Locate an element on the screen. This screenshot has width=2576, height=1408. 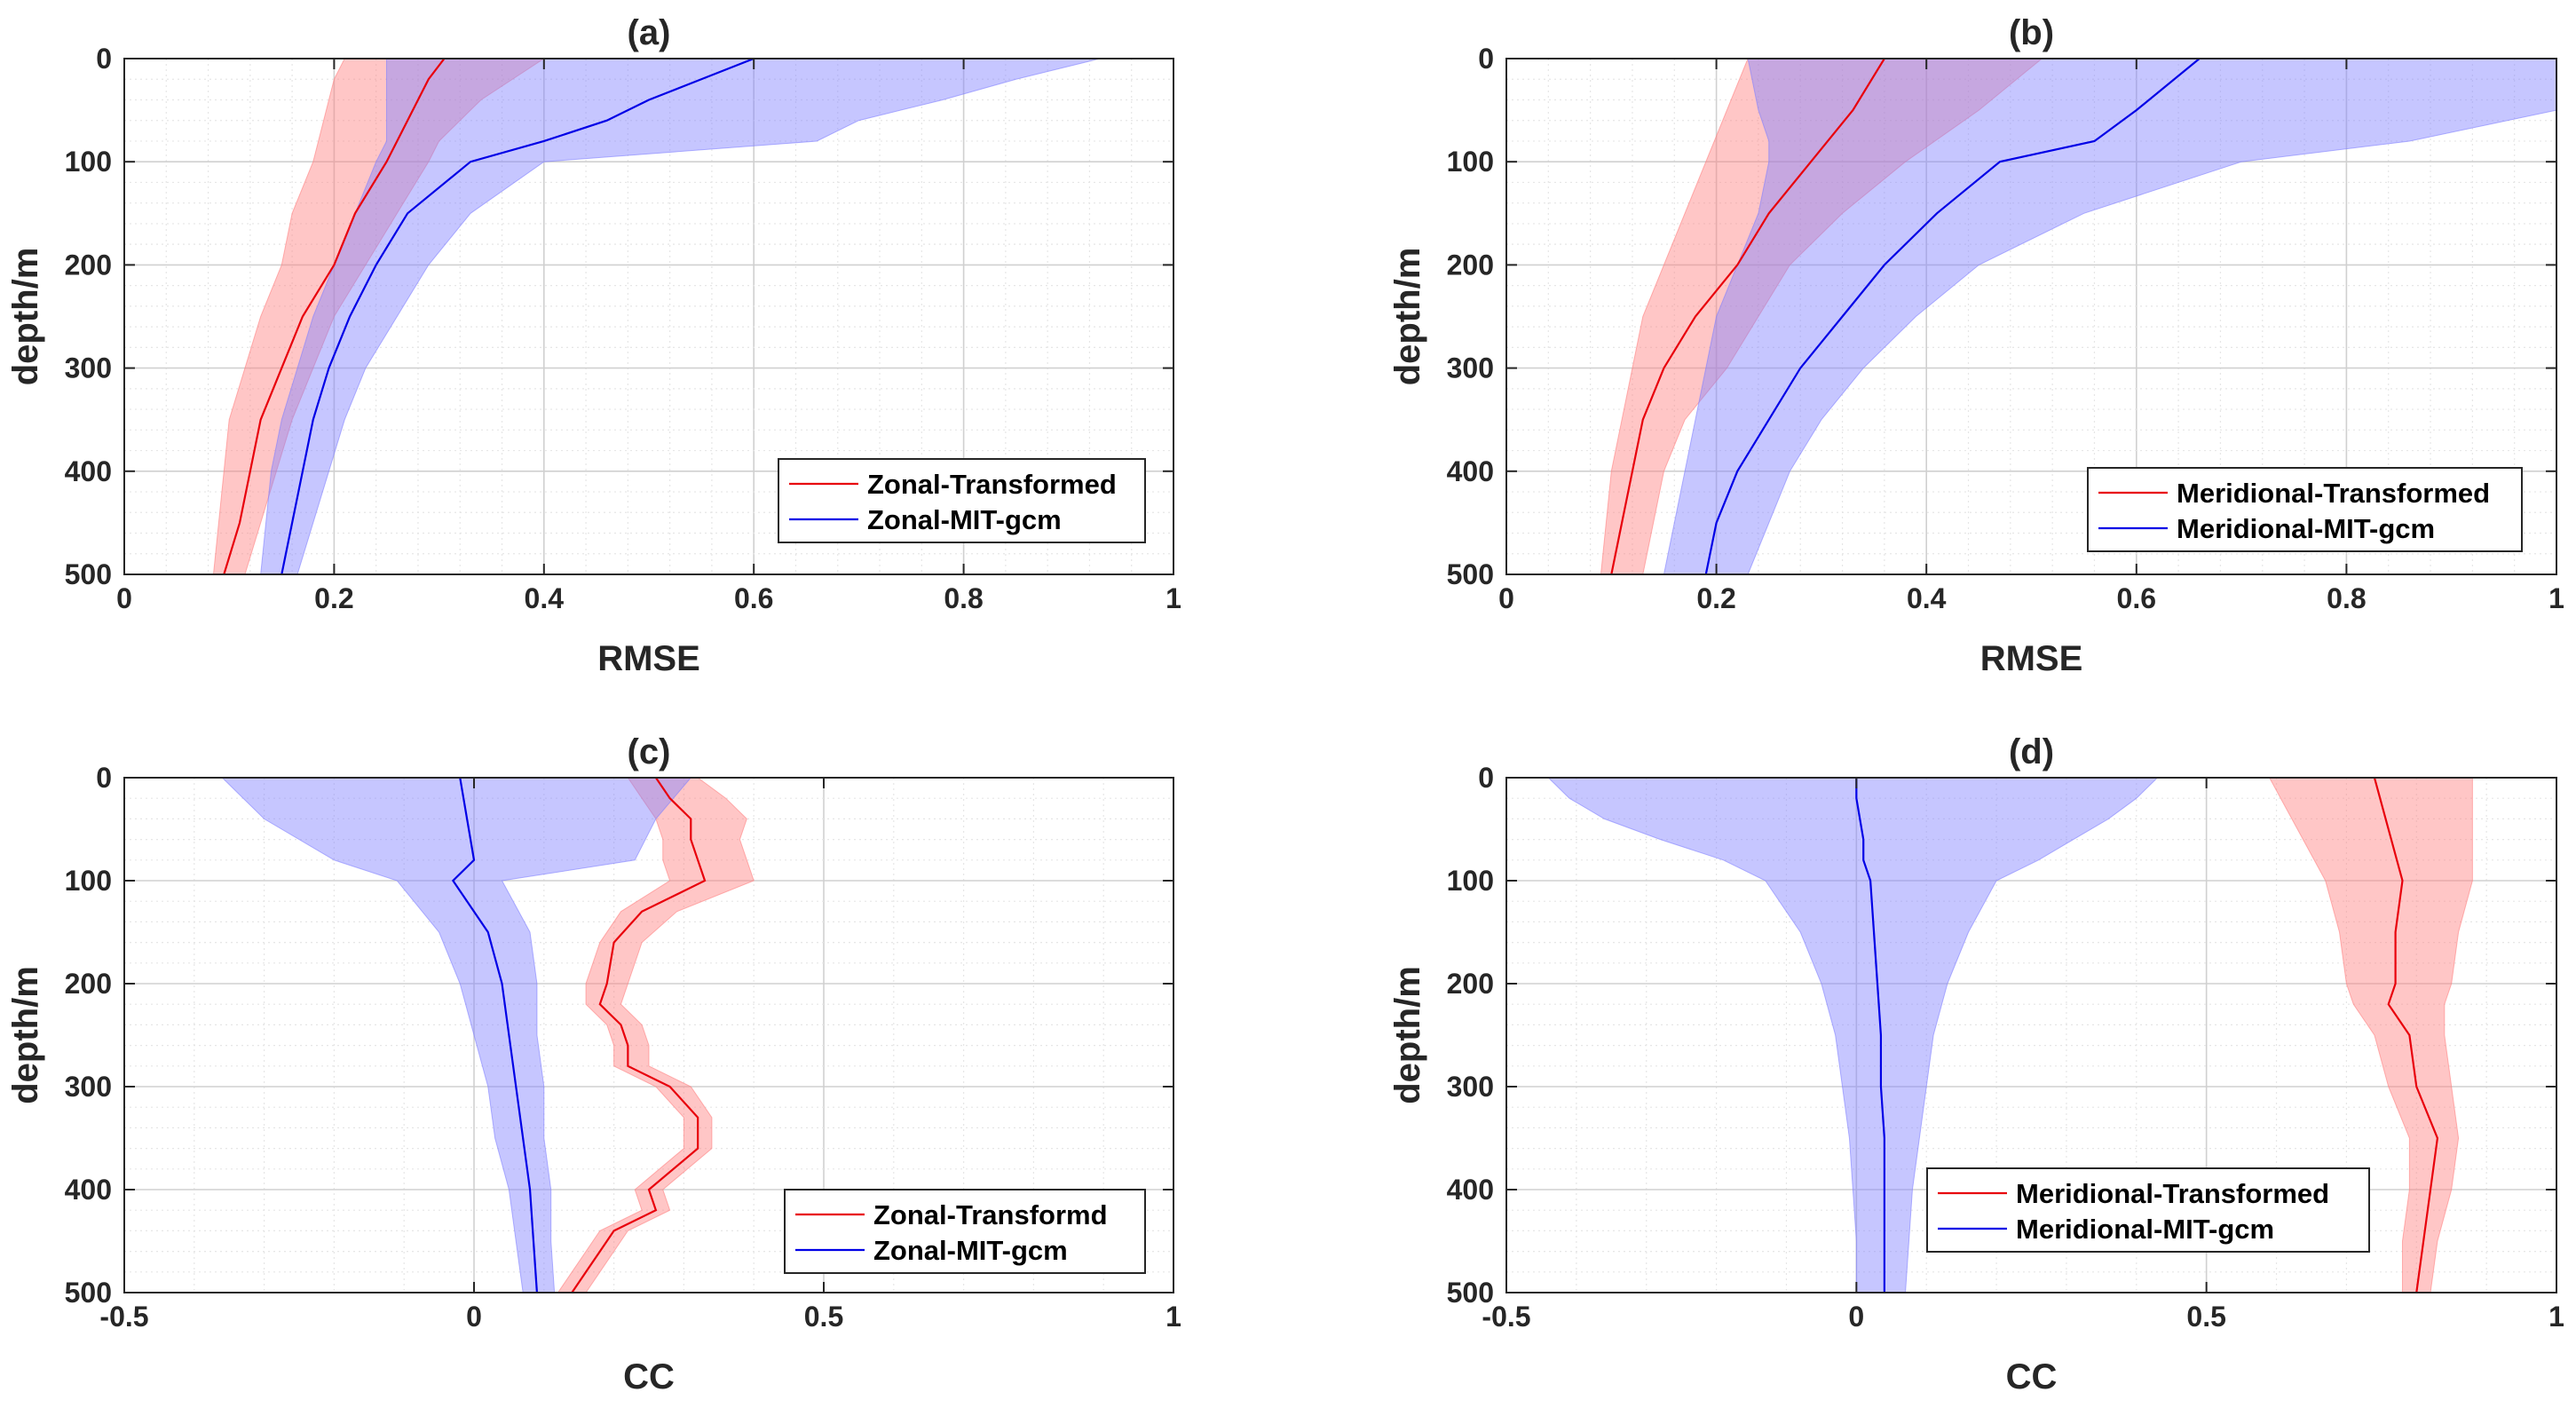
chart-title: (b) is located at coordinates (2031, 32).